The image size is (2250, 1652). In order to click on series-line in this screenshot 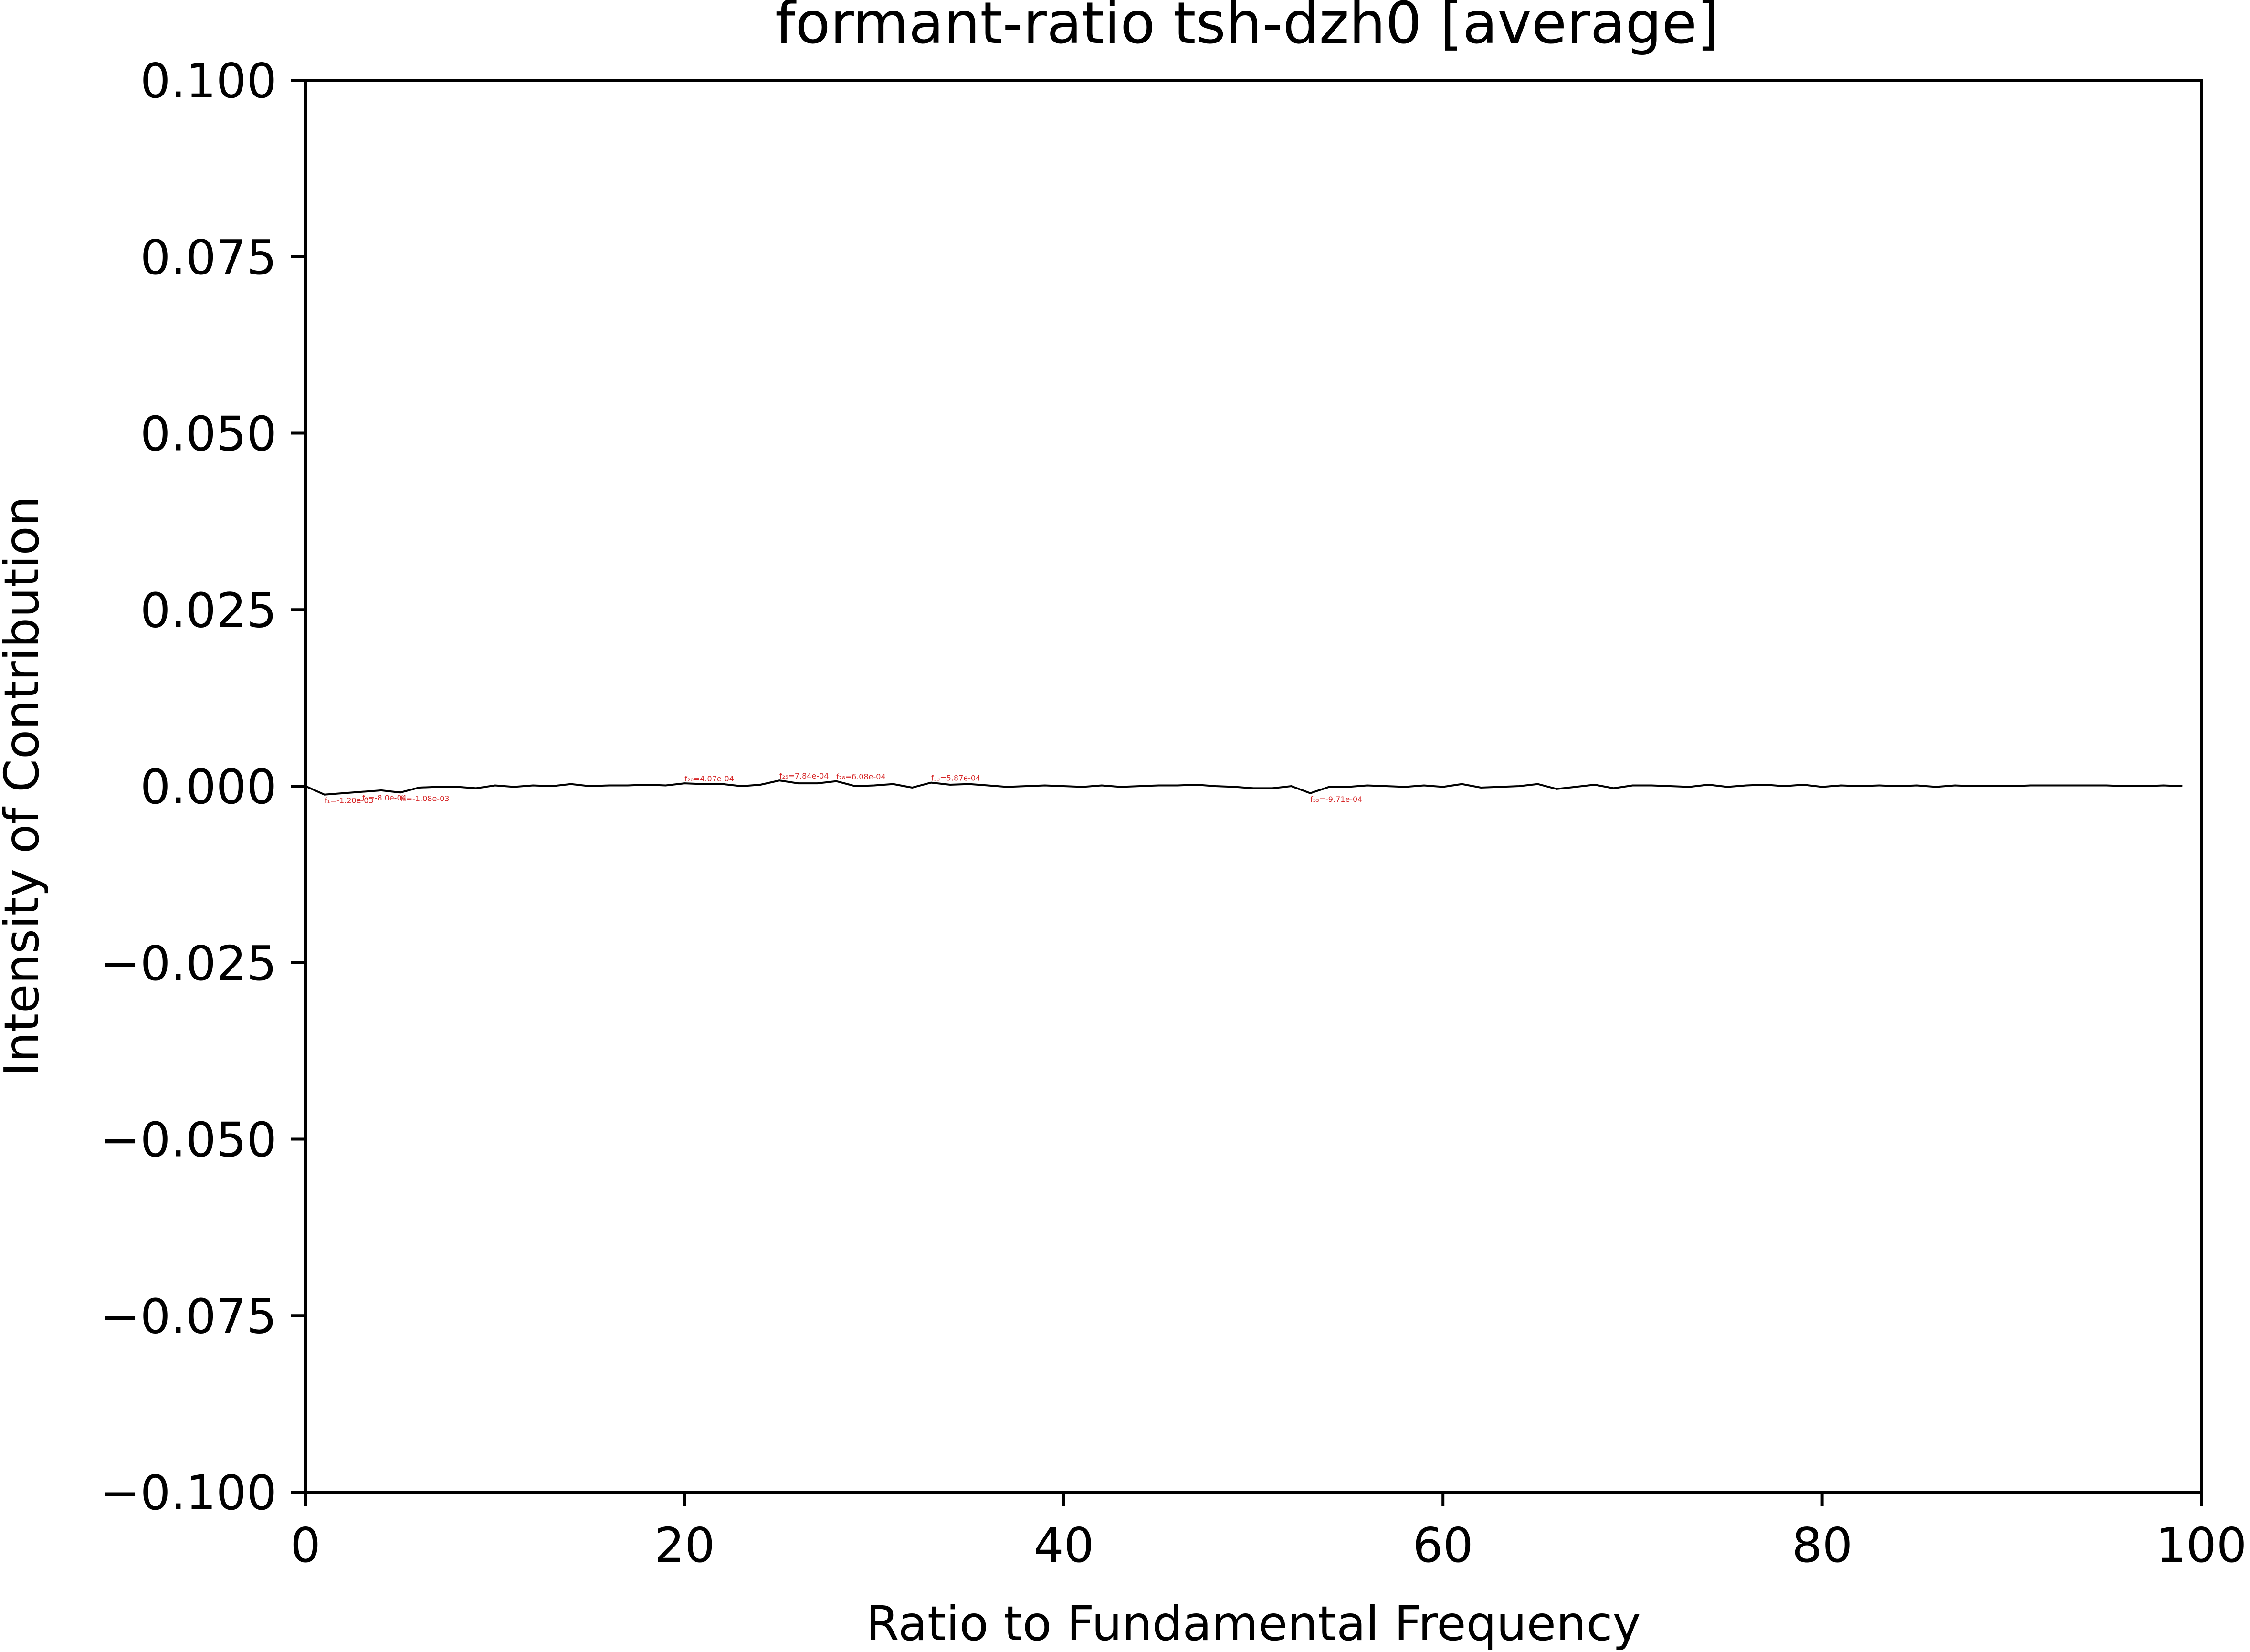, I will do `click(1244, 787)`.